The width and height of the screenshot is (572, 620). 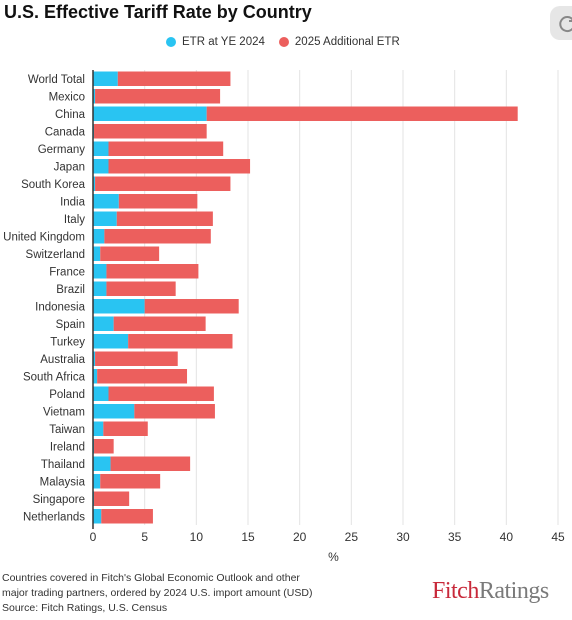 I want to click on bar-south-africa-additional-2025, so click(x=142, y=376).